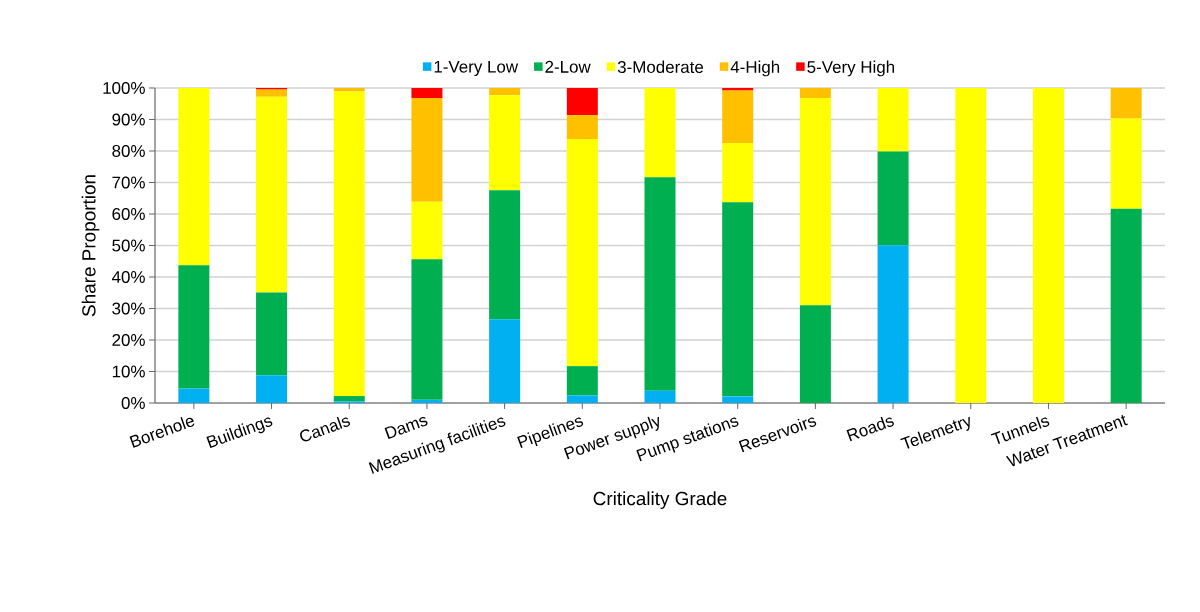  I want to click on y-tick-label: 50%, so click(128, 245).